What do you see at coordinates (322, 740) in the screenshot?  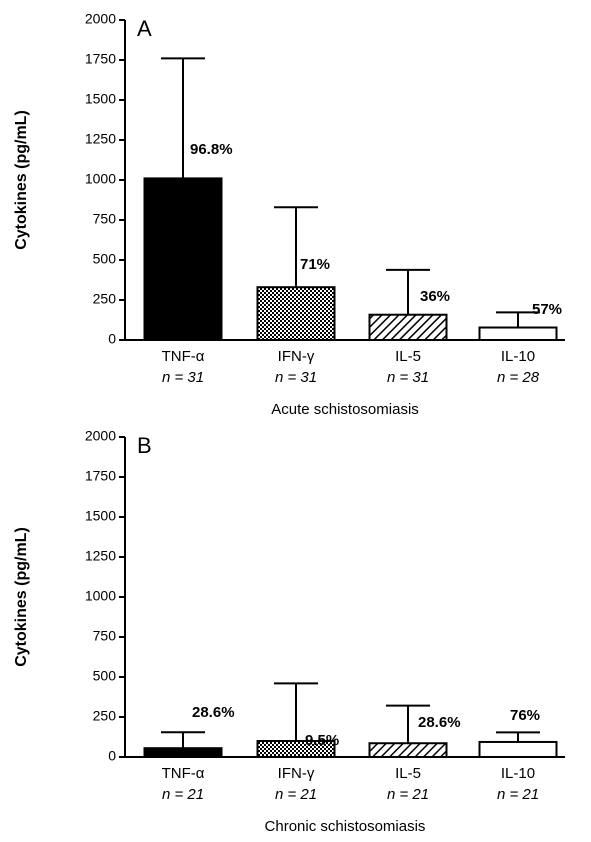 I see `annotation: 9.5%` at bounding box center [322, 740].